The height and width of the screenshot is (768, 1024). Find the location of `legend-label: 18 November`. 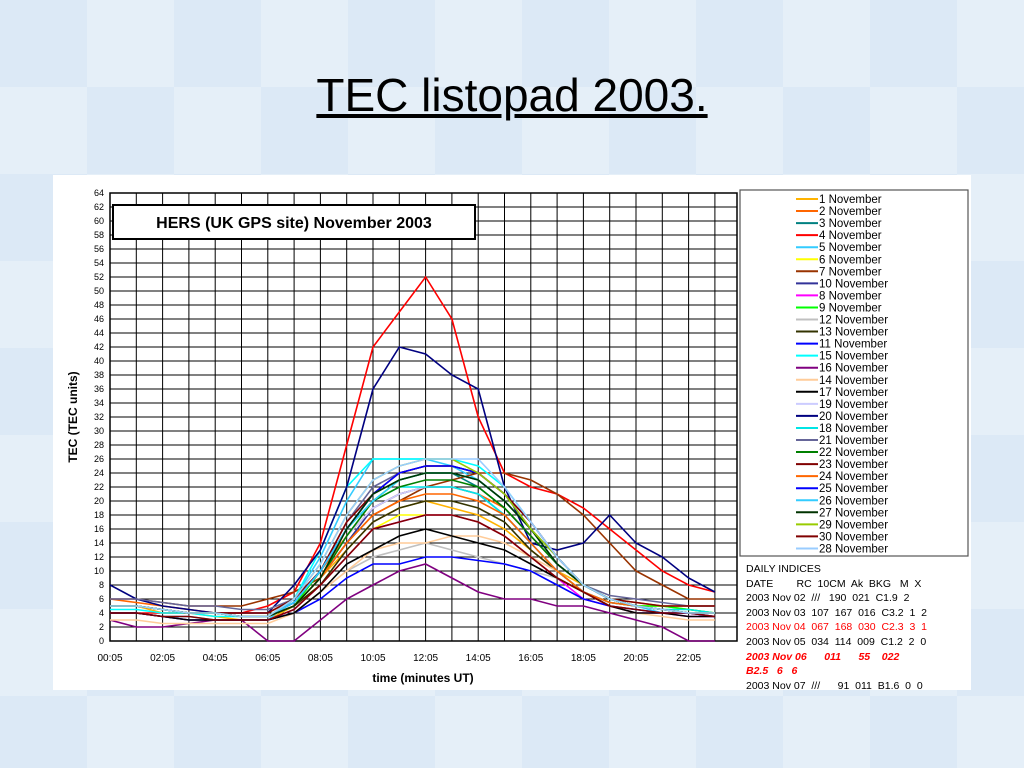

legend-label: 18 November is located at coordinates (853, 429).